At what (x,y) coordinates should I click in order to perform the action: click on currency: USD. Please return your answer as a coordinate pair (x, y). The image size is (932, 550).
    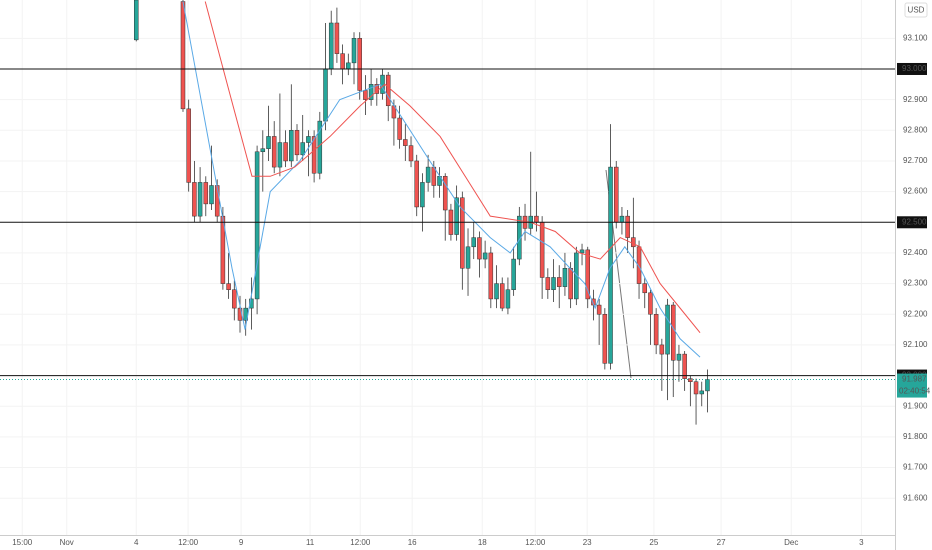
    Looking at the image, I should click on (916, 10).